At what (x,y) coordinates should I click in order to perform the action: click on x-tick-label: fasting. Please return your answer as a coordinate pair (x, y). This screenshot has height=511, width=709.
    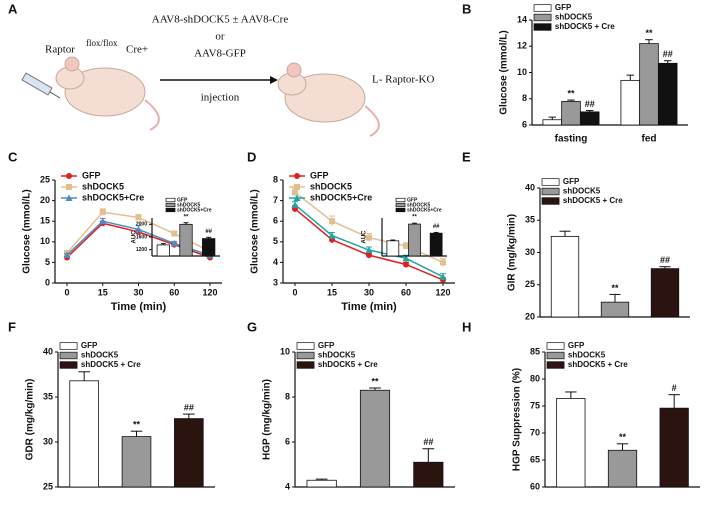
    Looking at the image, I should click on (571, 139).